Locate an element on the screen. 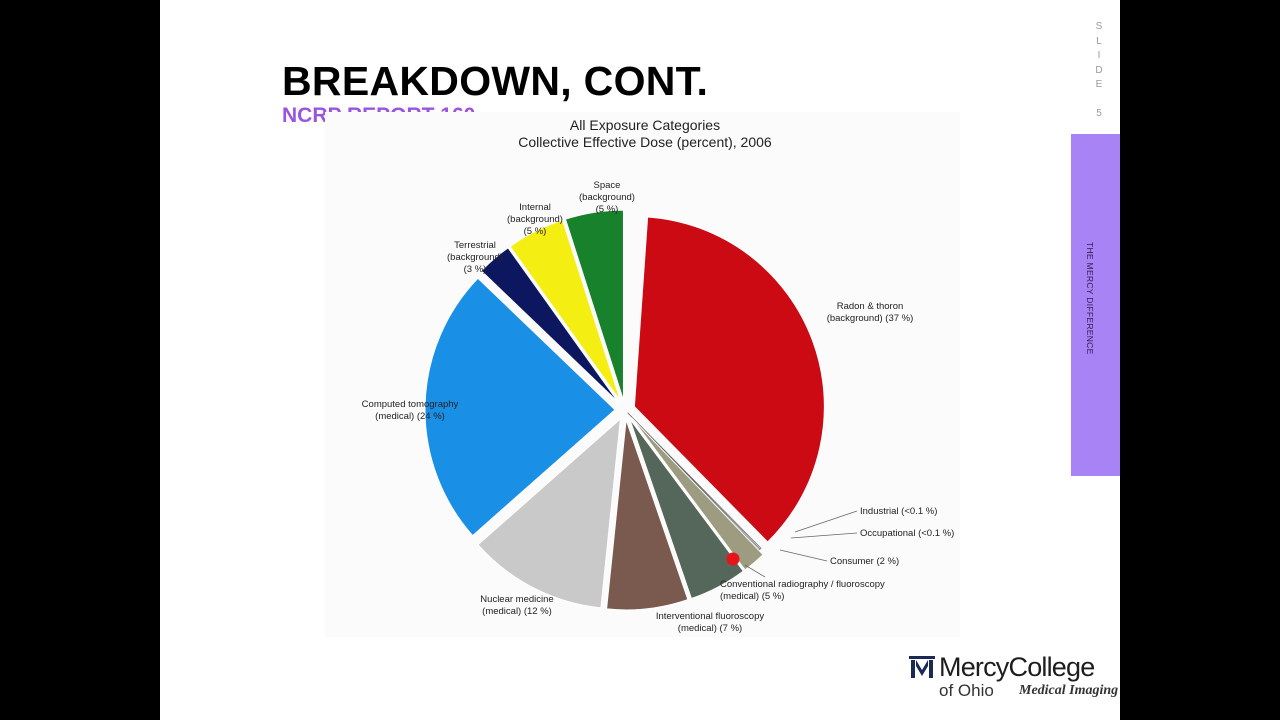  slice-label-9-1: (background) is located at coordinates (535, 219).